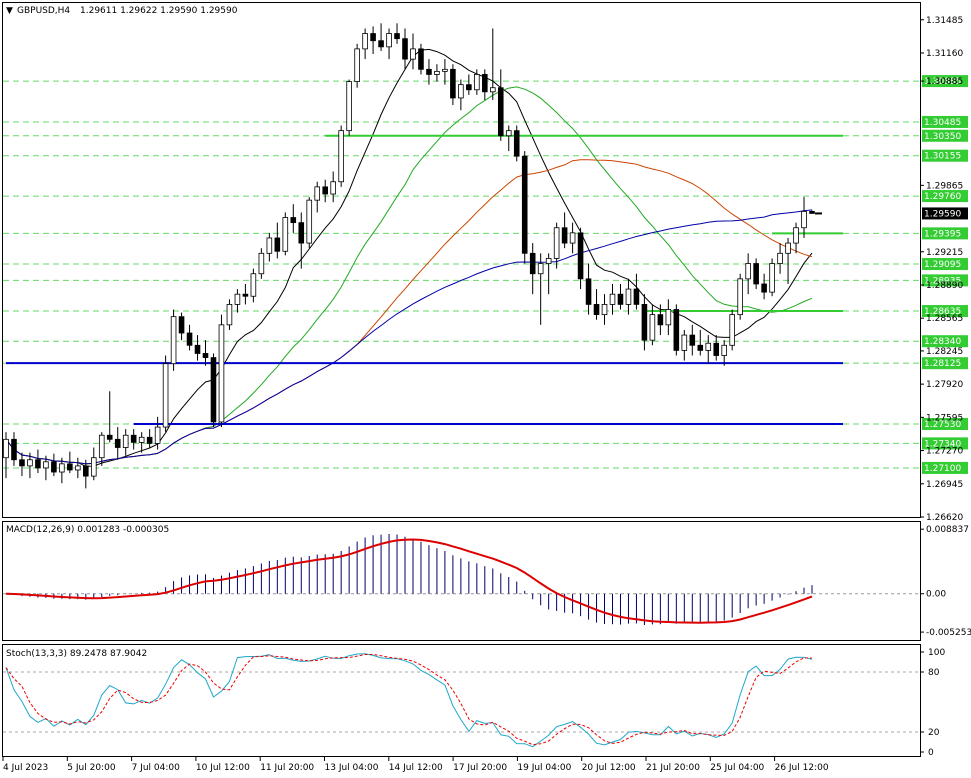  Describe the element at coordinates (942, 312) in the screenshot. I see `level-label: 1.28635` at that location.